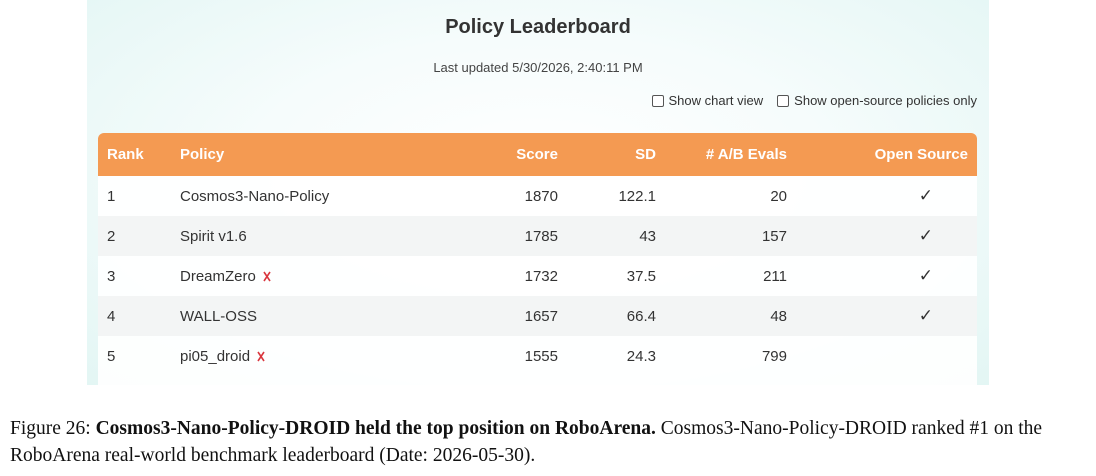 The width and height of the screenshot is (1096, 476). I want to click on caption-label: Figure 26:, so click(50, 428).